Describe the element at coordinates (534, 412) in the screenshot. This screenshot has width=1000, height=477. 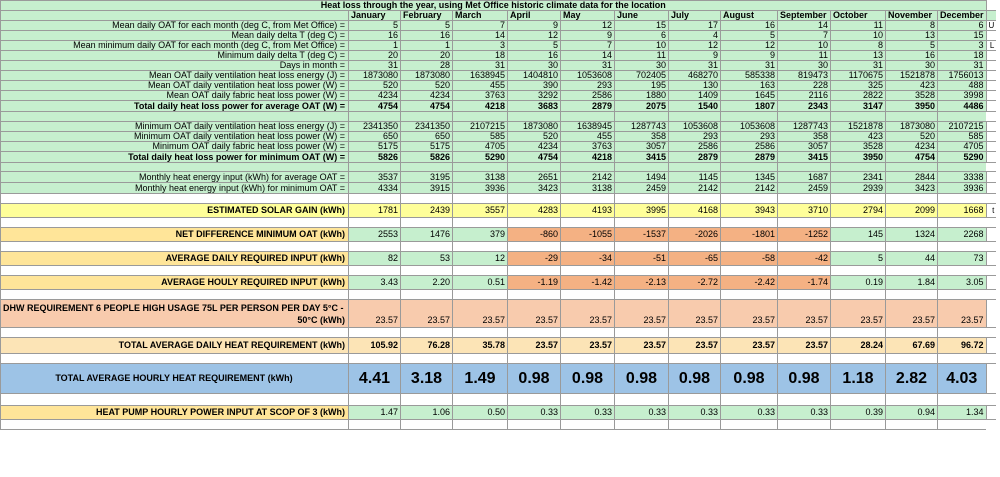
I see `hp-input-value: 0.33` at that location.